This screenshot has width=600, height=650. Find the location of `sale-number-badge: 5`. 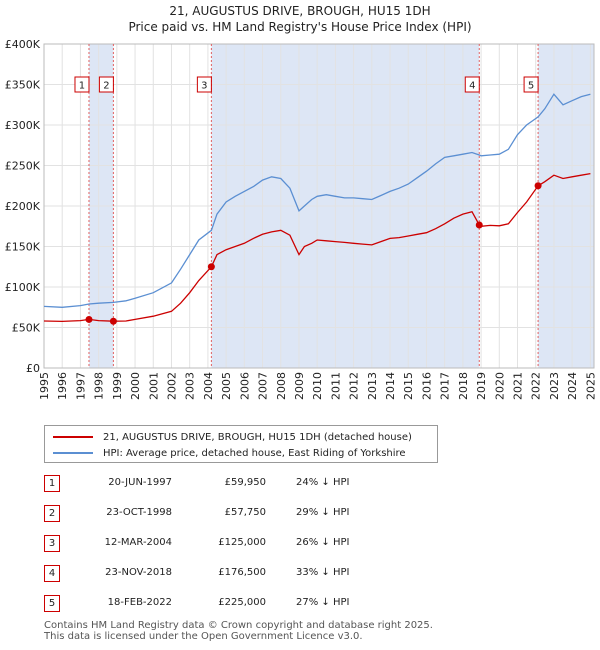

sale-number-badge: 5 is located at coordinates (52, 603).